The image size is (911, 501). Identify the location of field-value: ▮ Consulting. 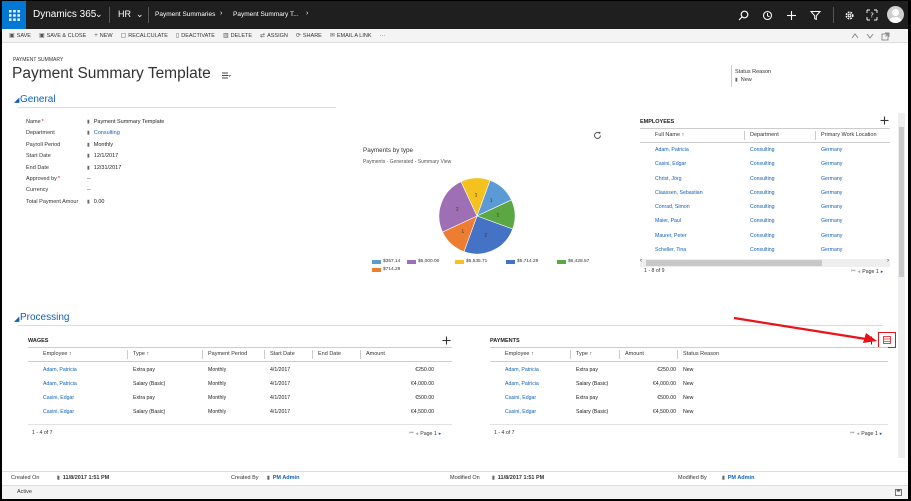
(103, 133).